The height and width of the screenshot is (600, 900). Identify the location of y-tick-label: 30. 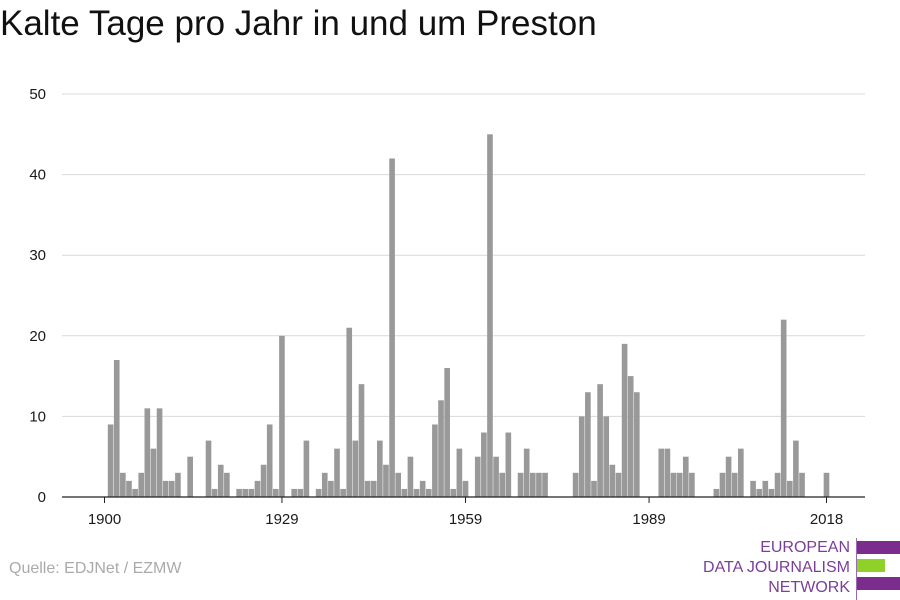
(37, 255).